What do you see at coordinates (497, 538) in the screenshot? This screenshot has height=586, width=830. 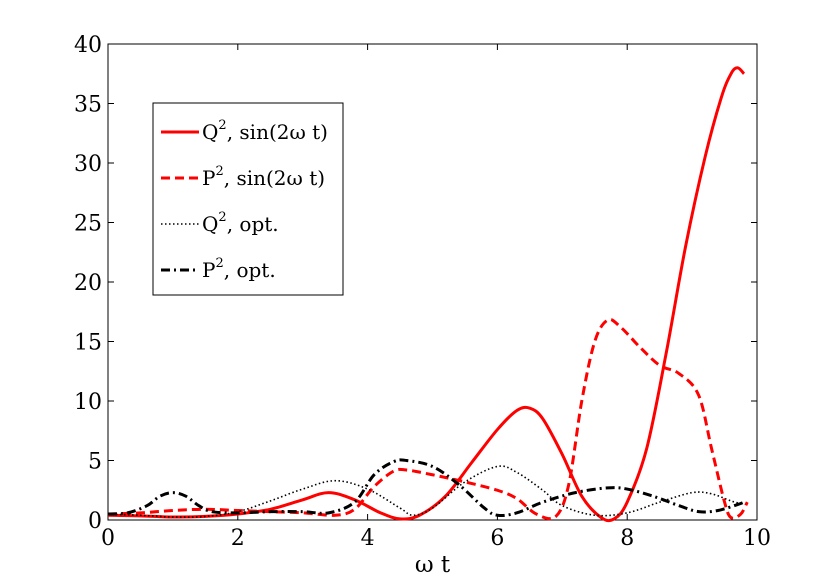 I see `x-tick-label: 6` at bounding box center [497, 538].